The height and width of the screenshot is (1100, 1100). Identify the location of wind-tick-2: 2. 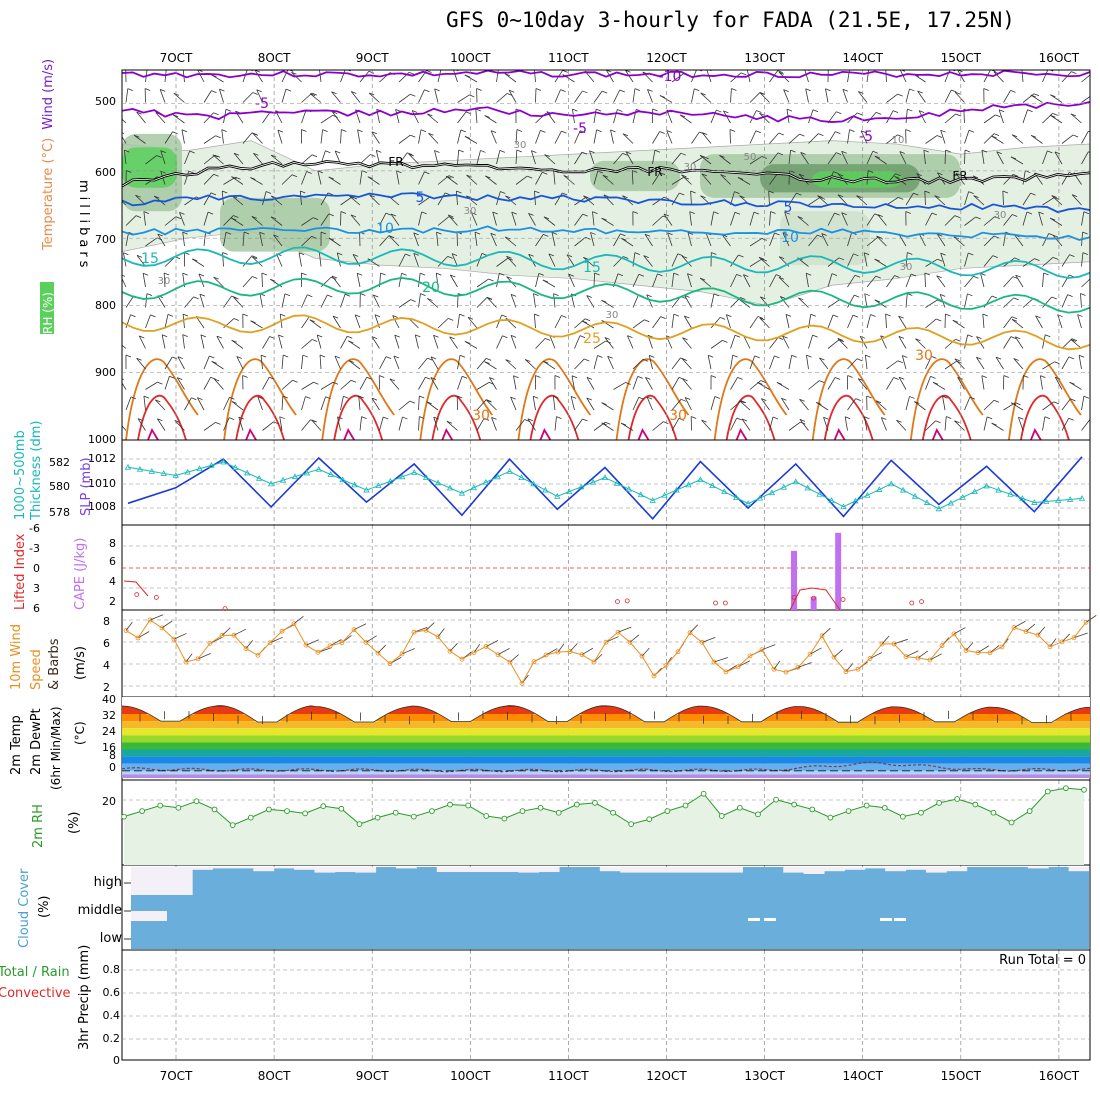
(106, 687).